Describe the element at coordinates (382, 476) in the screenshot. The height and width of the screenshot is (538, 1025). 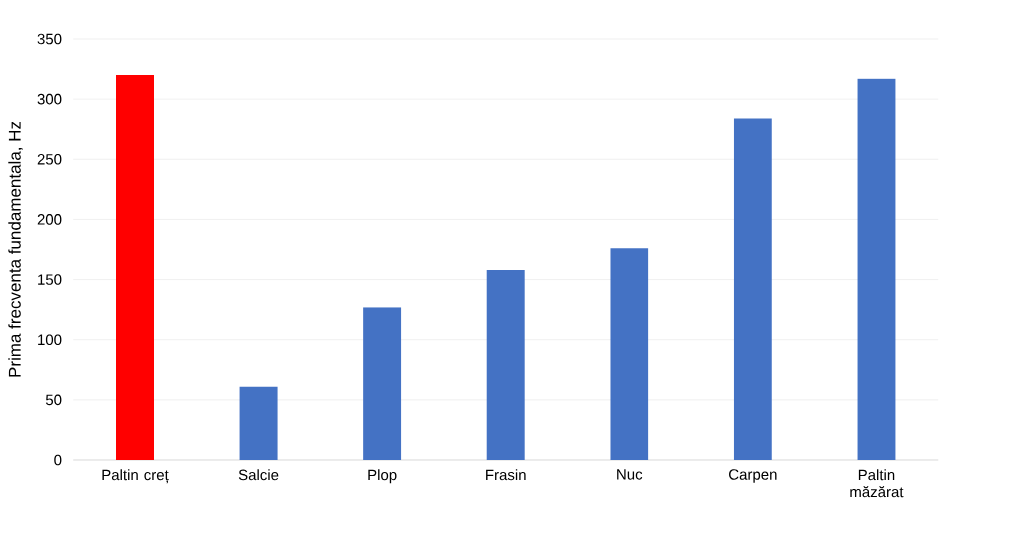
I see `x-tick-label: Plop` at that location.